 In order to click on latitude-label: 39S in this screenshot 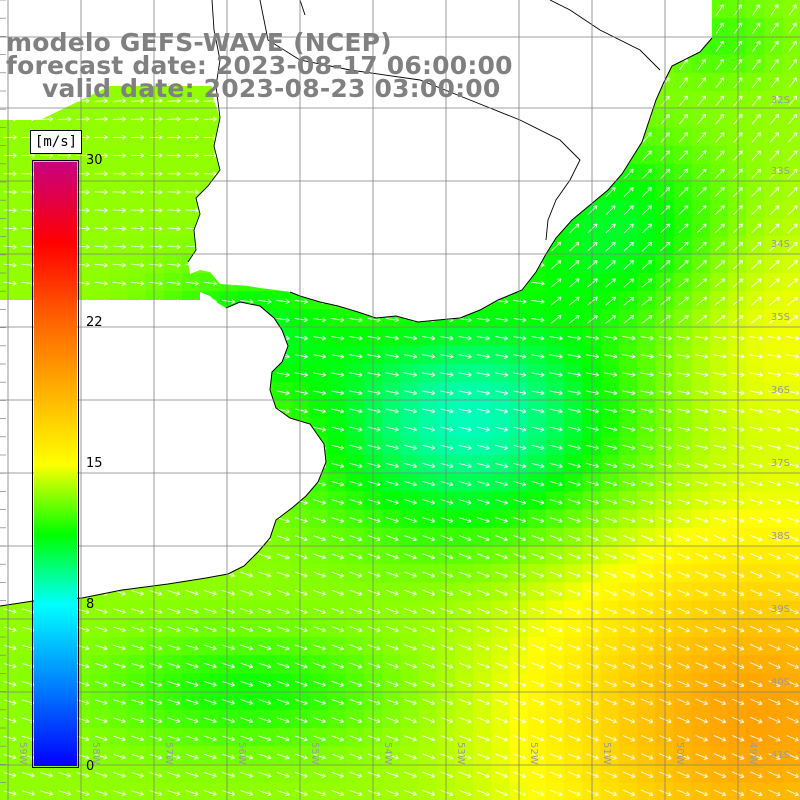, I will do `click(780, 609)`.